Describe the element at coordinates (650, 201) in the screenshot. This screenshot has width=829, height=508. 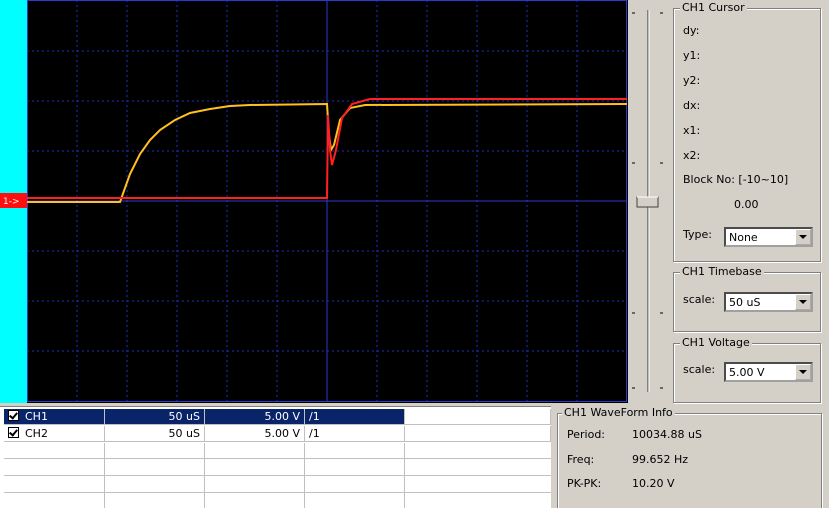
I see `offset-slider` at that location.